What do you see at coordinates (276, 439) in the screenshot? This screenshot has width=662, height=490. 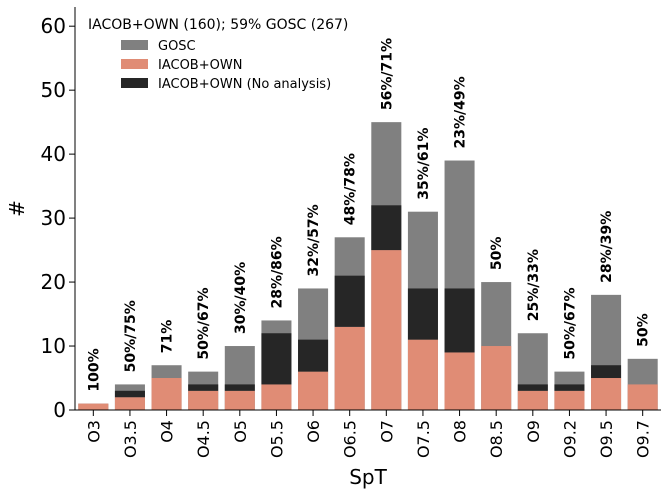 I see `x-tick-label: O5.5` at bounding box center [276, 439].